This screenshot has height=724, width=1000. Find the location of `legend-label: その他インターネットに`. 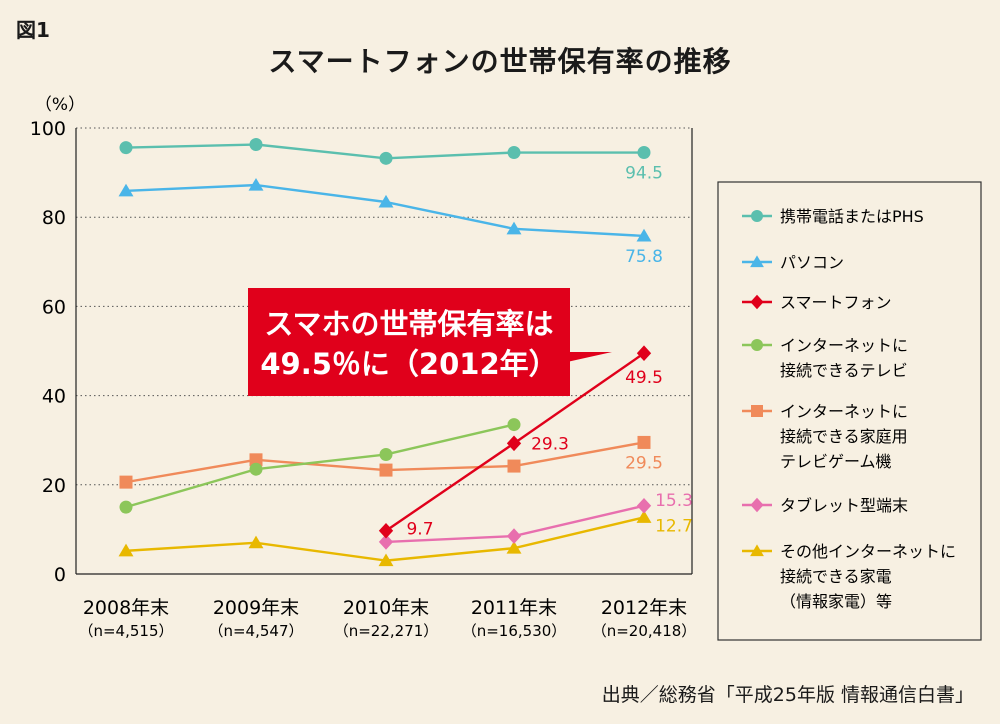

legend-label: その他インターネットに is located at coordinates (868, 551).